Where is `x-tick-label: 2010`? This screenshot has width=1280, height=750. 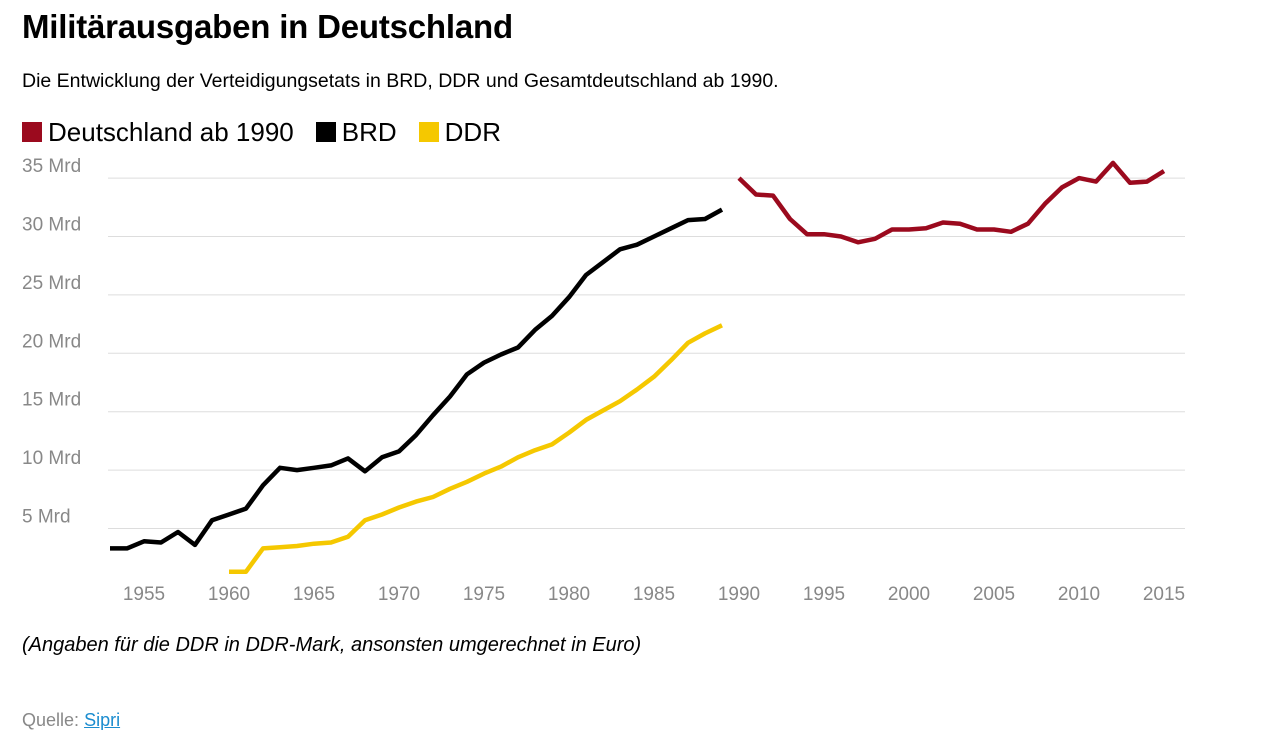 x-tick-label: 2010 is located at coordinates (1079, 594).